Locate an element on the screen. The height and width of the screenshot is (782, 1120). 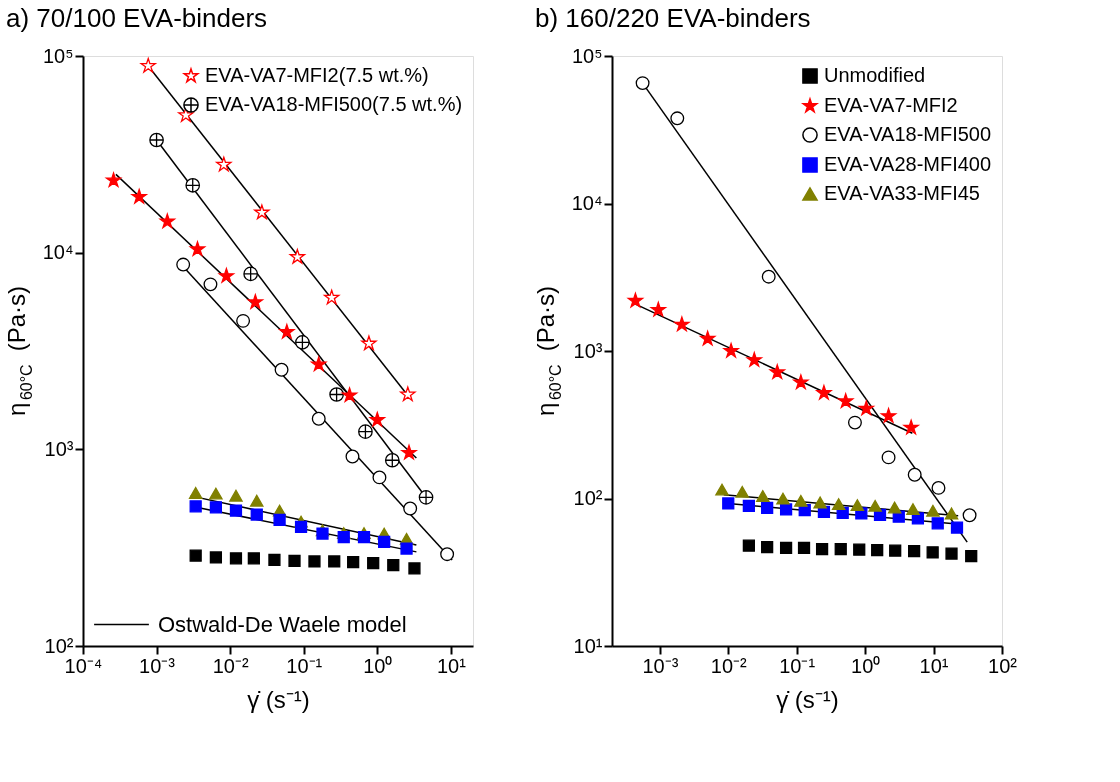
legend-label: Ostwald-De Waele model is located at coordinates (282, 624).